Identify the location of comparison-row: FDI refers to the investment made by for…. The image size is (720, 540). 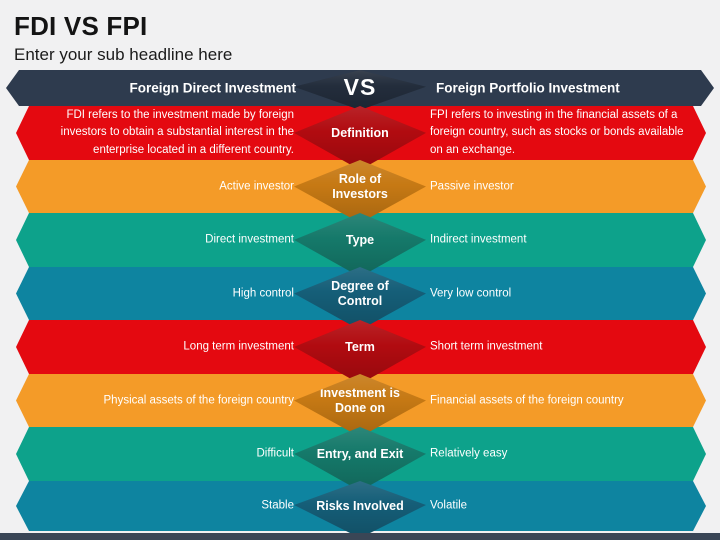
(361, 133).